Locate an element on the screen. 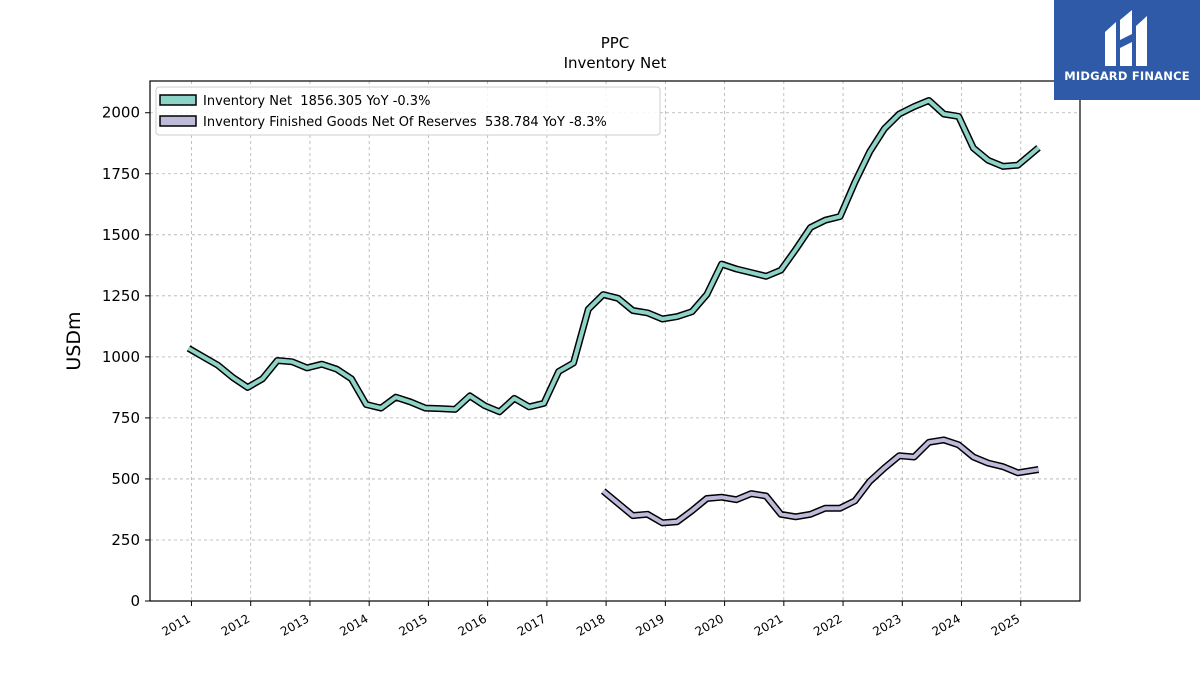 The height and width of the screenshot is (675, 1200). legend-label: Inventory Net 1856.305 YoY -0.3% is located at coordinates (316, 101).